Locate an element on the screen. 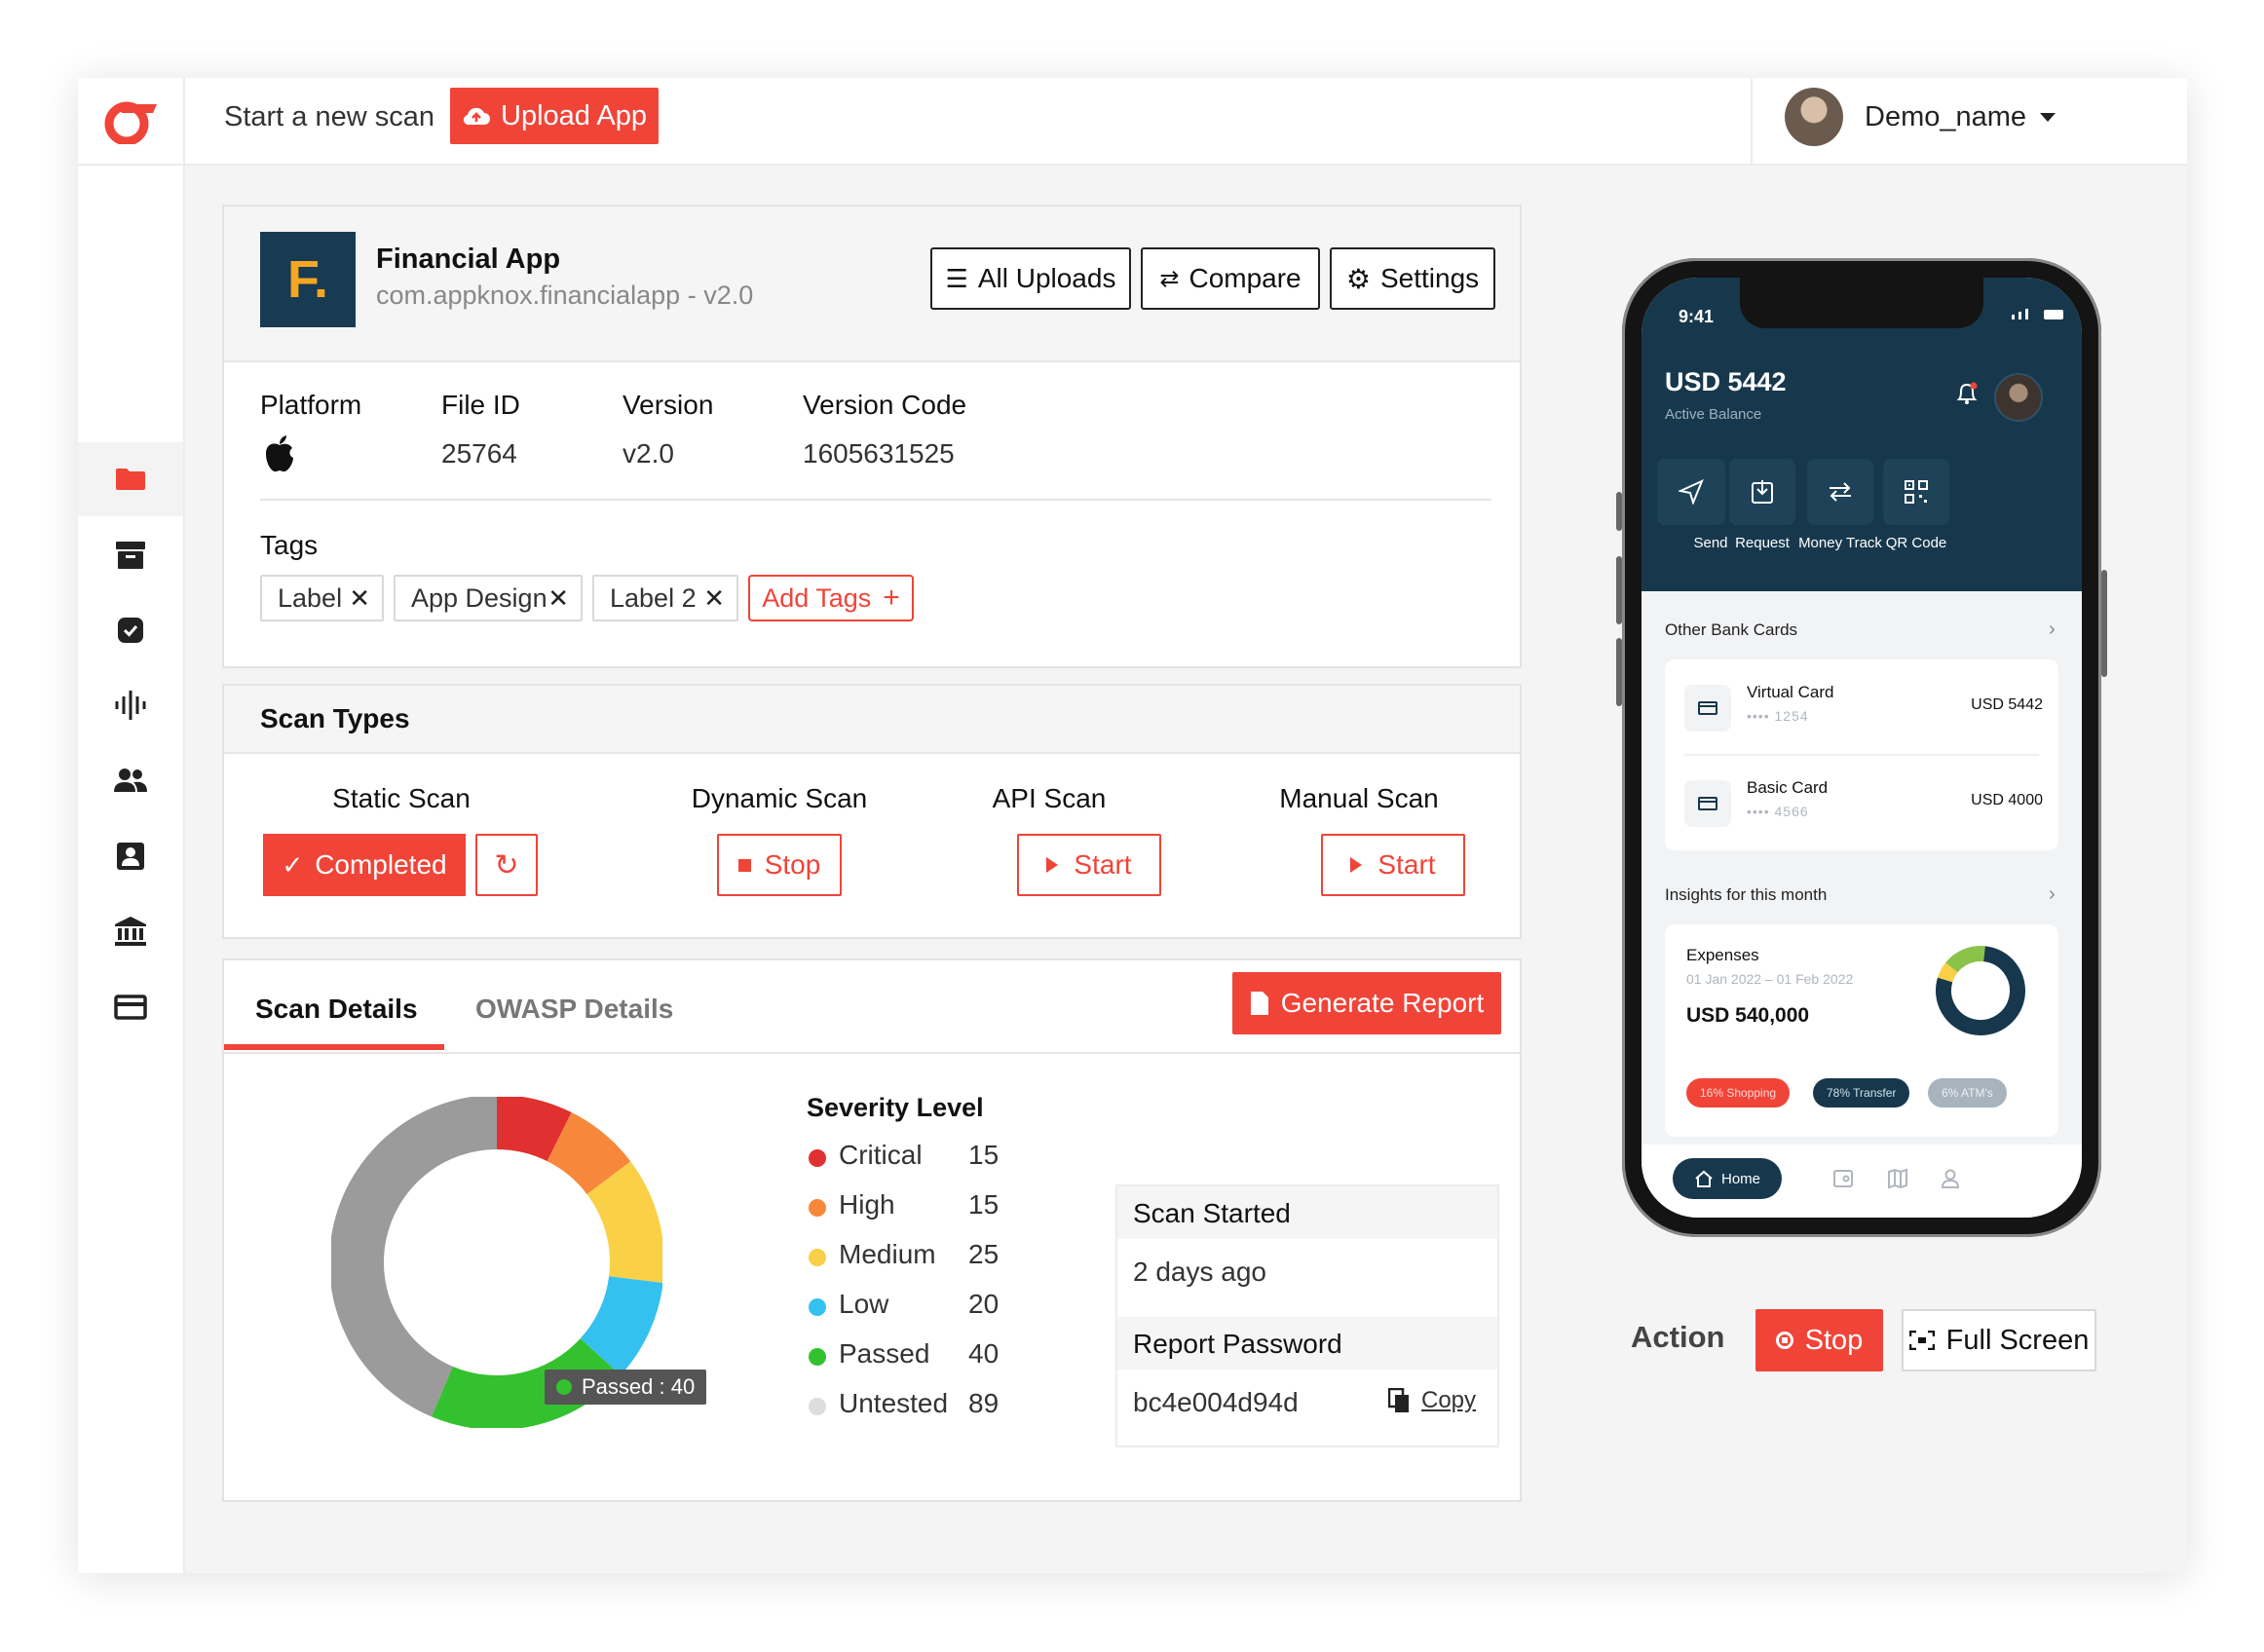 This screenshot has height=1652, width=2264. tag-label: Label 2 is located at coordinates (653, 597).